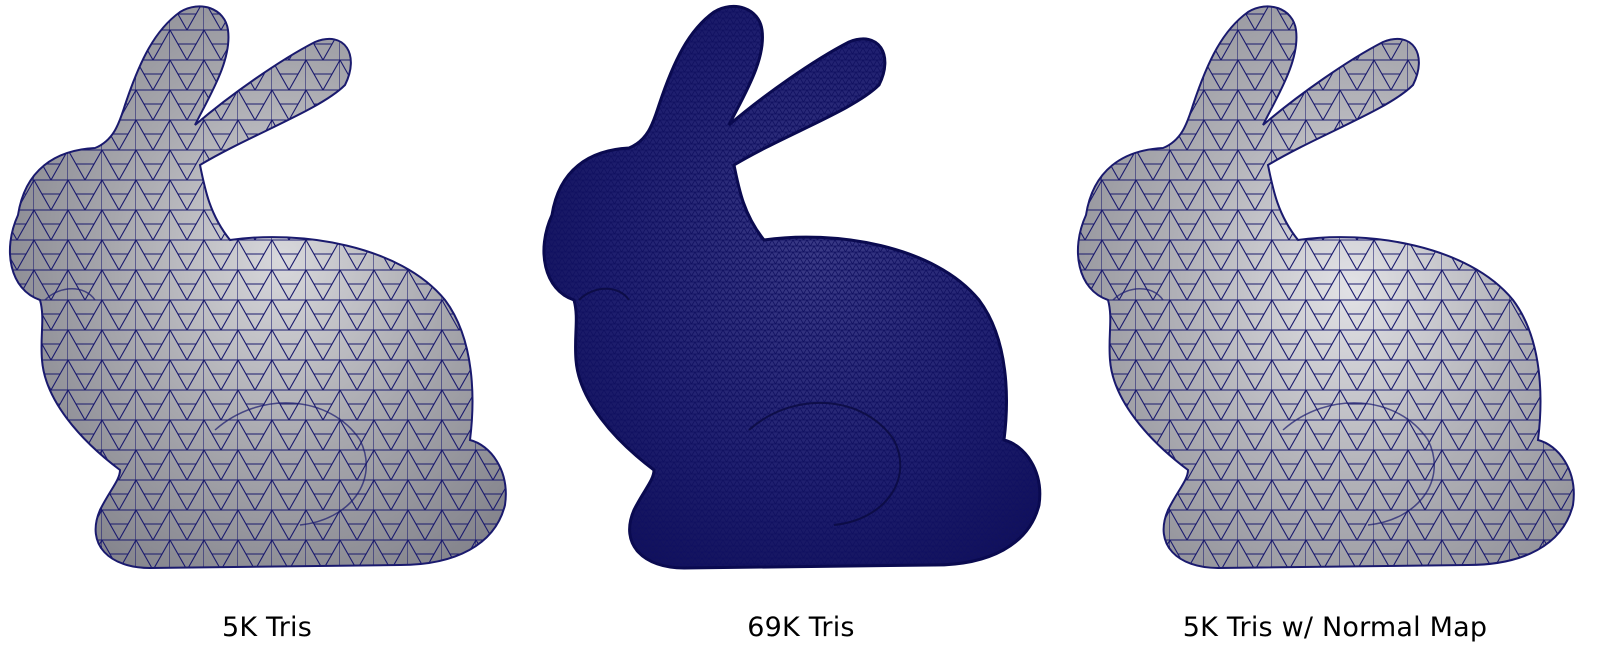 This screenshot has width=1602, height=667. Describe the element at coordinates (1335, 627) in the screenshot. I see `caption-normal-map: 5K Tris w/ Normal Map` at that location.